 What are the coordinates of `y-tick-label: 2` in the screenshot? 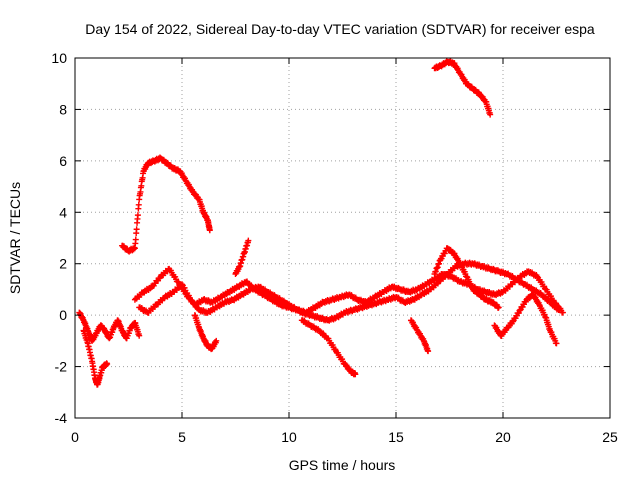 It's located at (63, 264).